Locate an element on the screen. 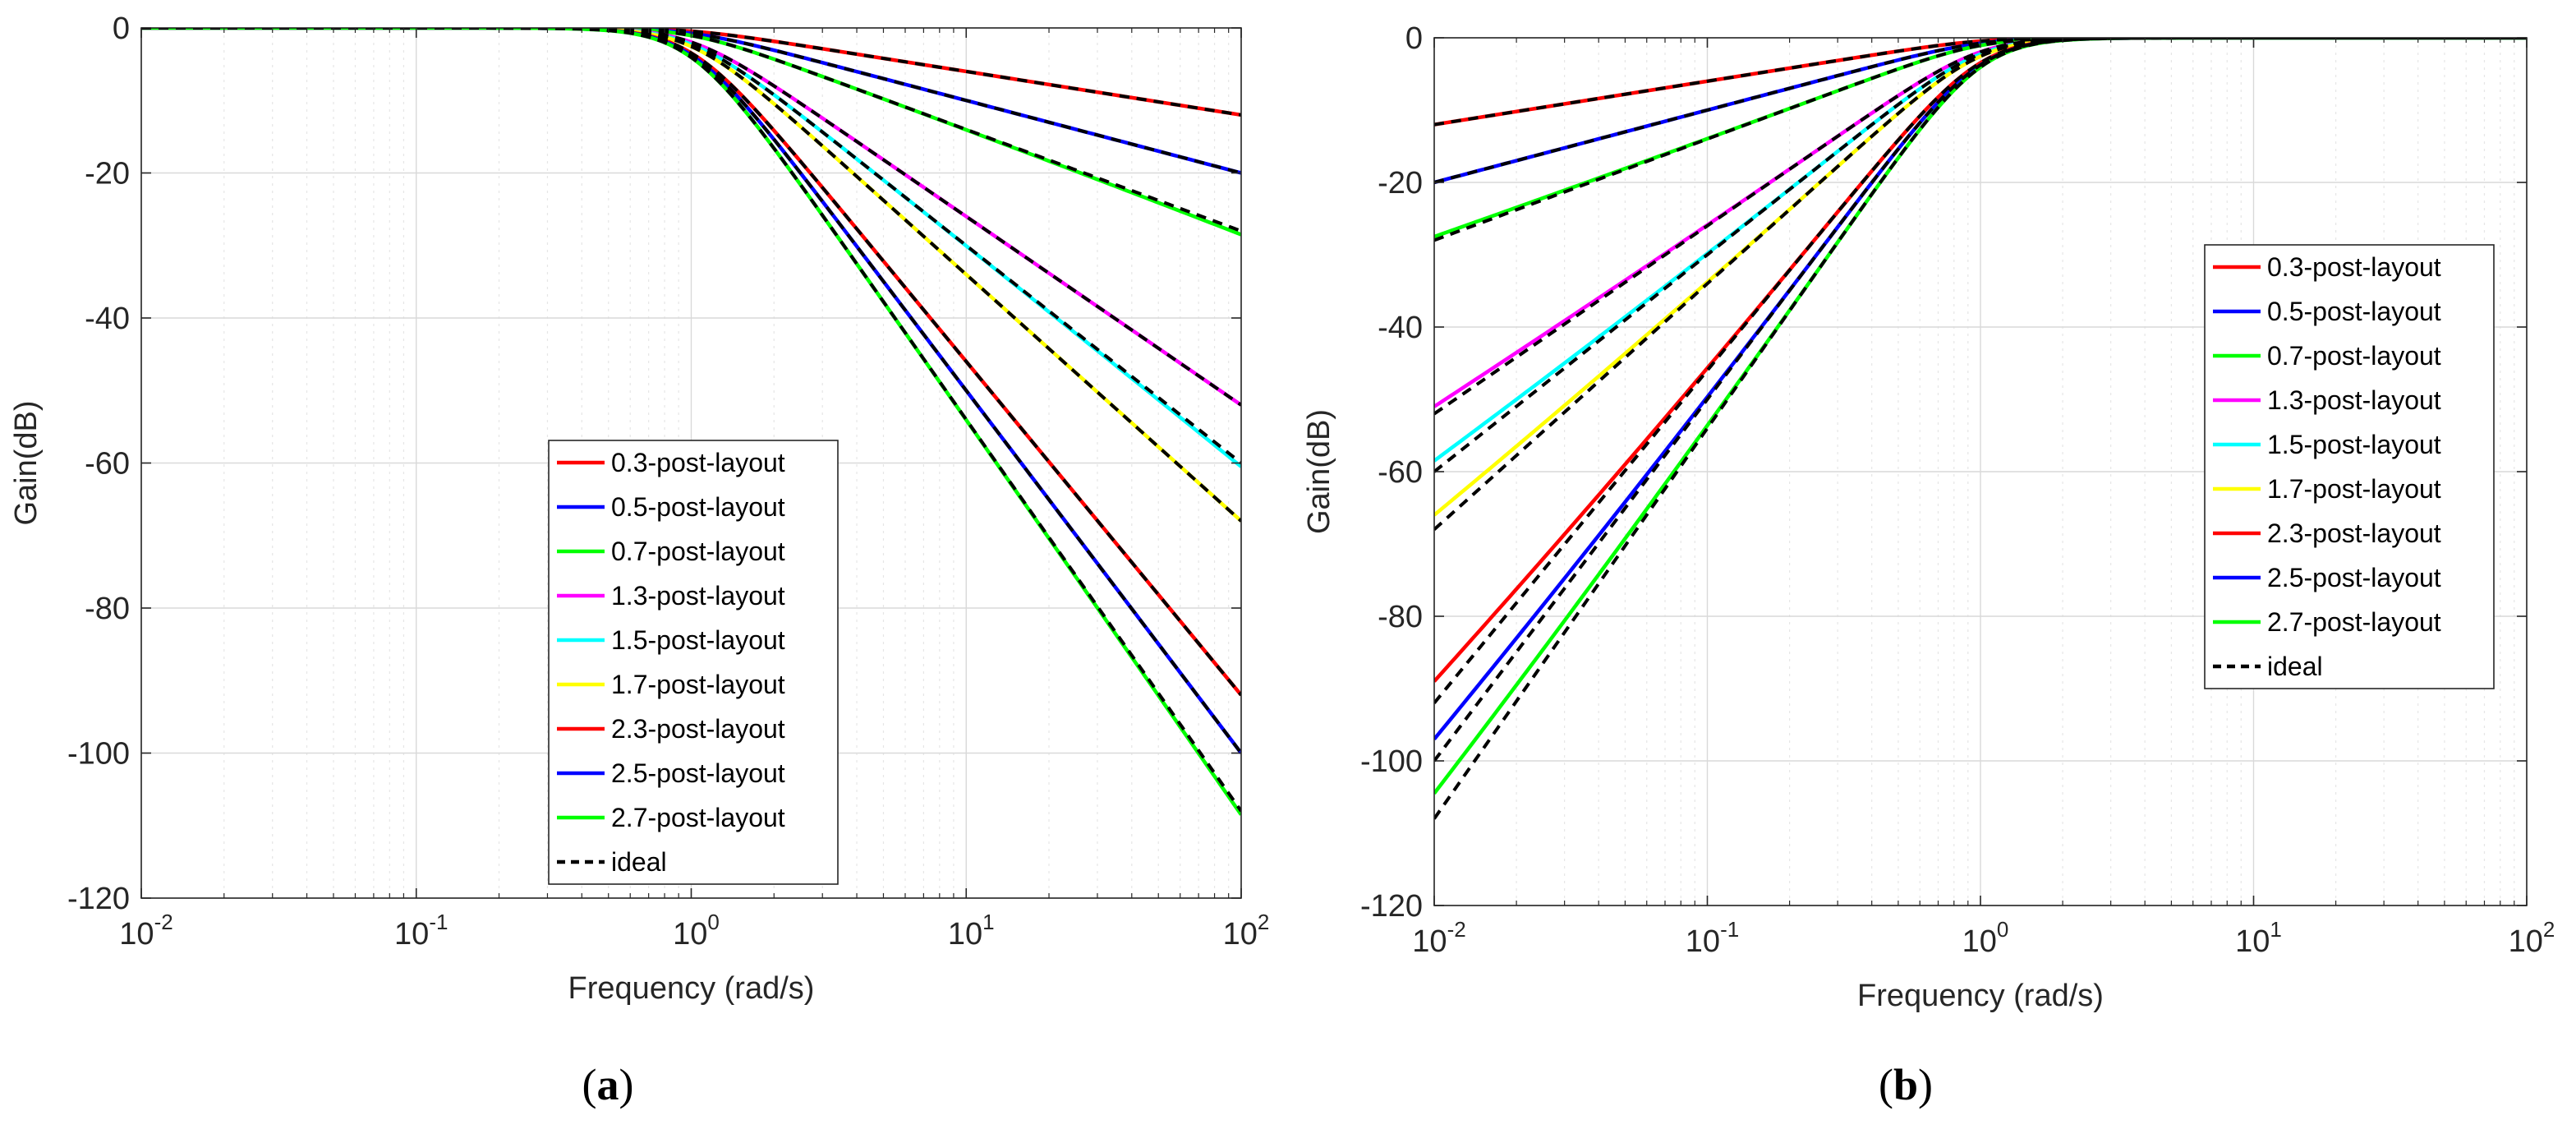 Image resolution: width=2576 pixels, height=1129 pixels. caption-a: (a) is located at coordinates (608, 1085).